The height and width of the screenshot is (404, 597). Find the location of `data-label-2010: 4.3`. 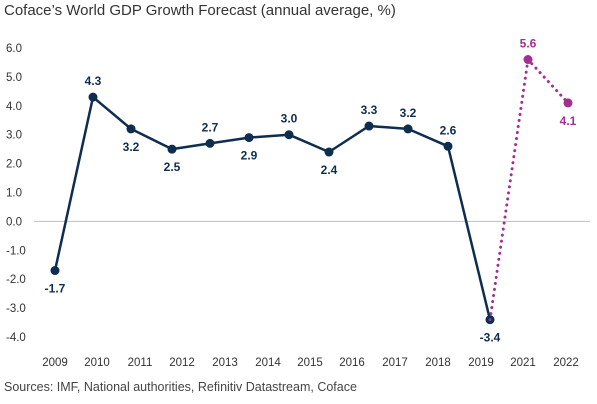

data-label-2010: 4.3 is located at coordinates (93, 81).